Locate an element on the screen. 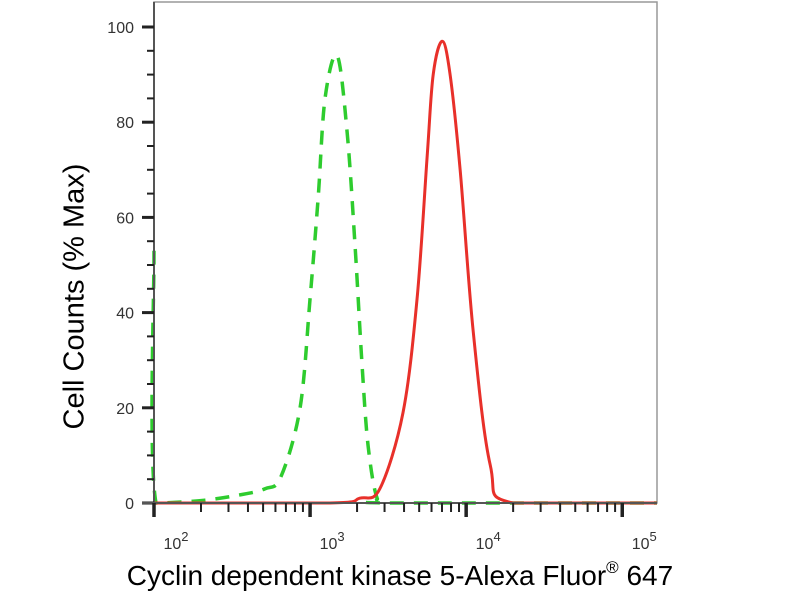 The height and width of the screenshot is (600, 800). x-tick-label: 10³ is located at coordinates (332, 541).